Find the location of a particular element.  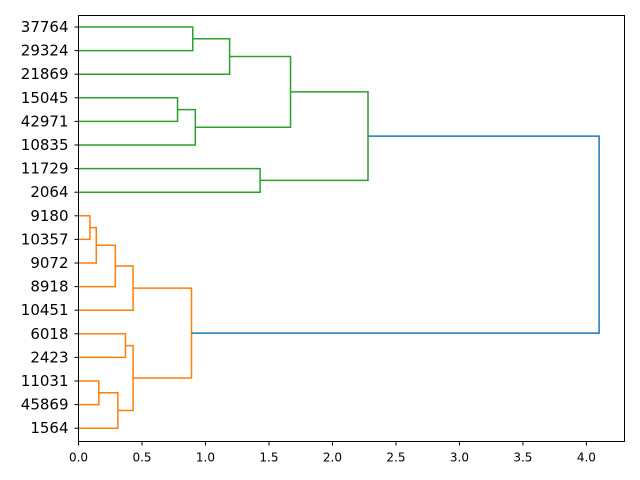

x-tick-label: 2.0 is located at coordinates (332, 458).